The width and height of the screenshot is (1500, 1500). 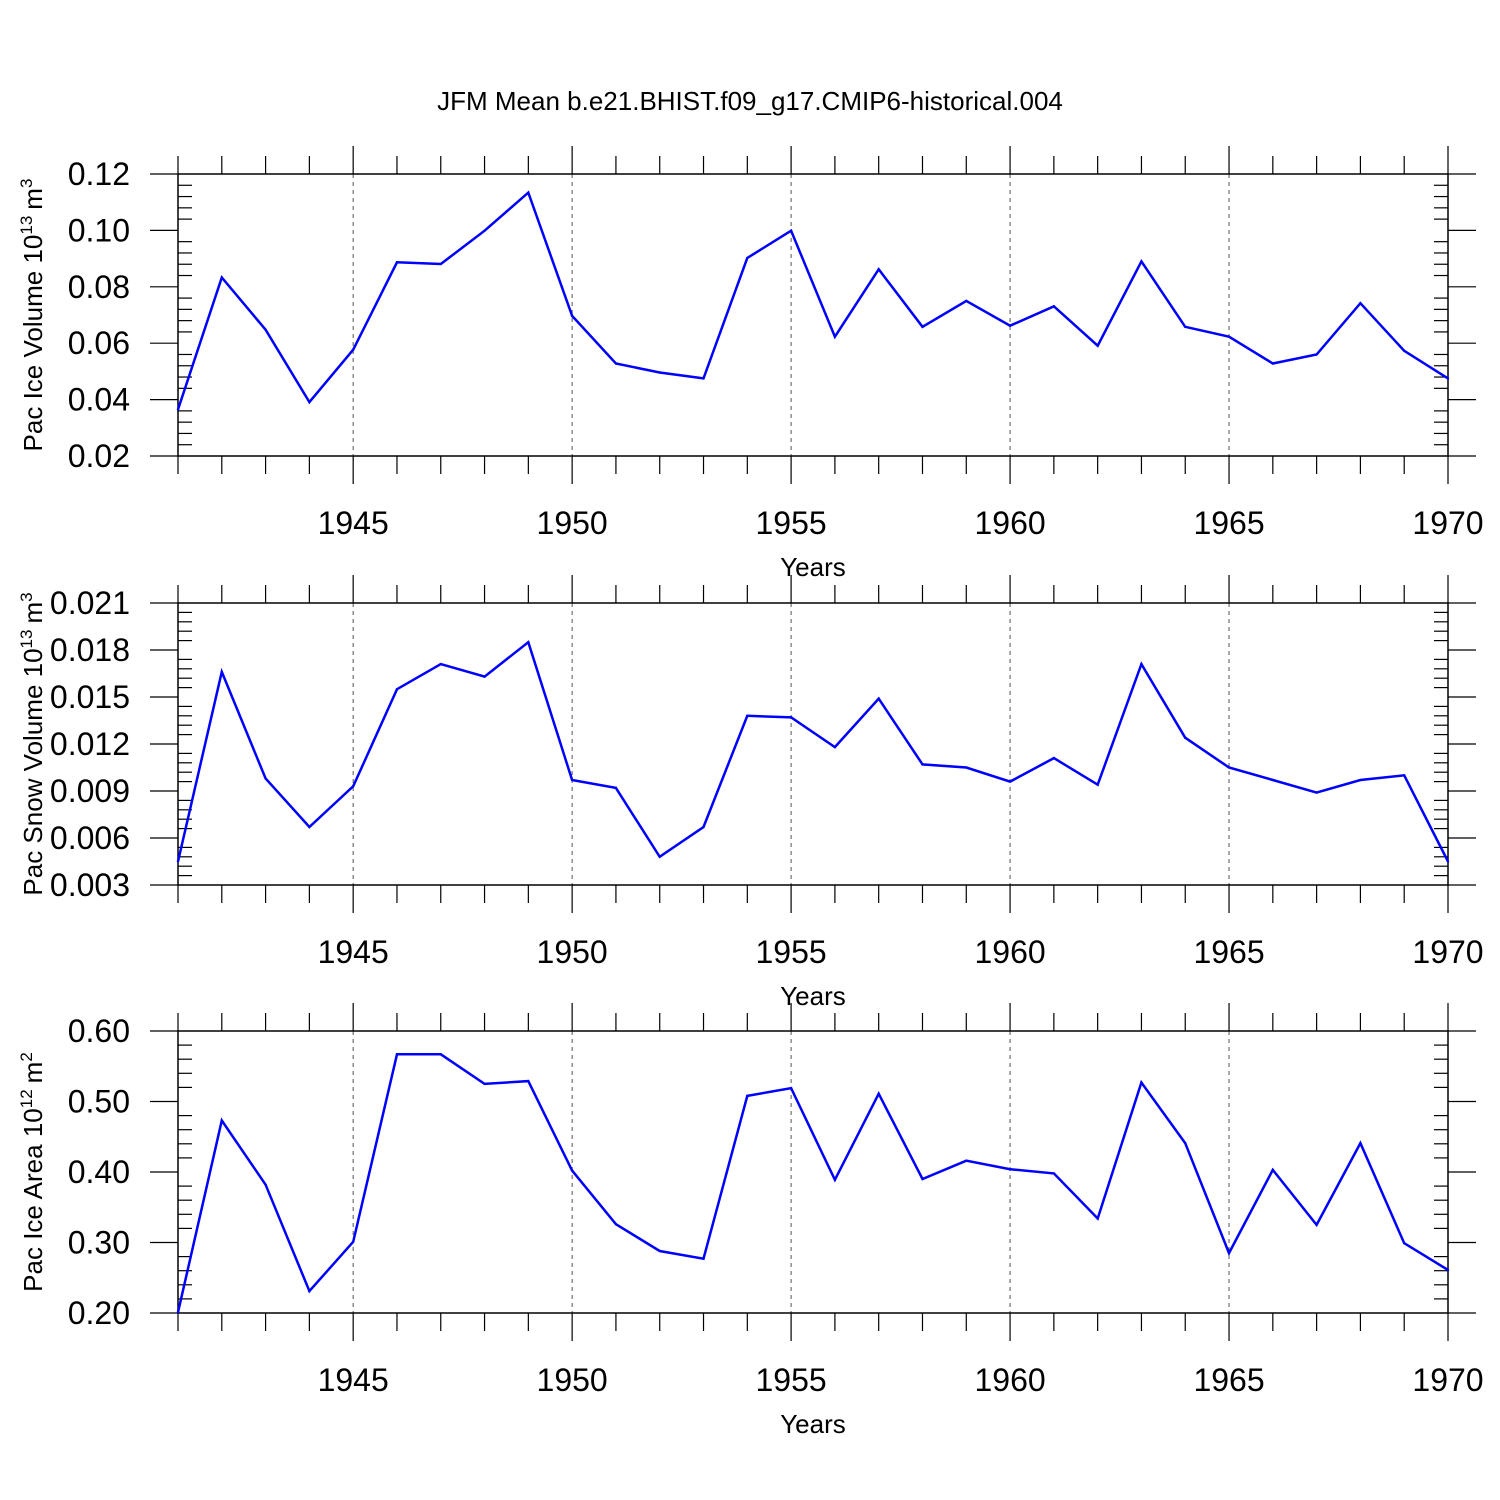 I want to click on y-tick-label: 0.009, so click(x=90, y=791).